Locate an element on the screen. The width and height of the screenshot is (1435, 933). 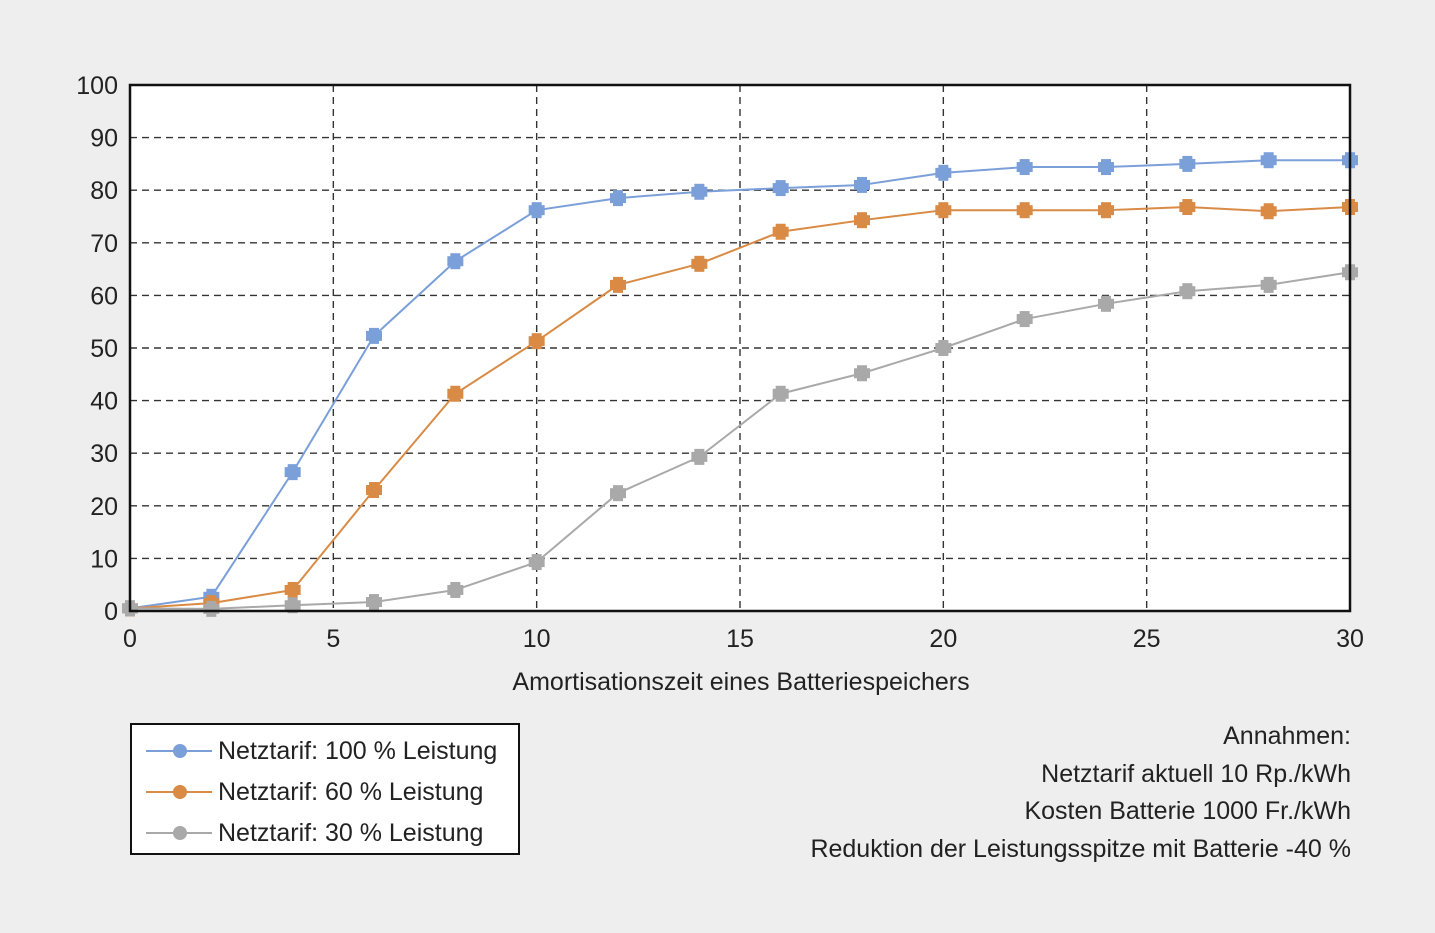
x-axis-ticks: 0 5 10 15 20 25 30 is located at coordinates (743, 639).